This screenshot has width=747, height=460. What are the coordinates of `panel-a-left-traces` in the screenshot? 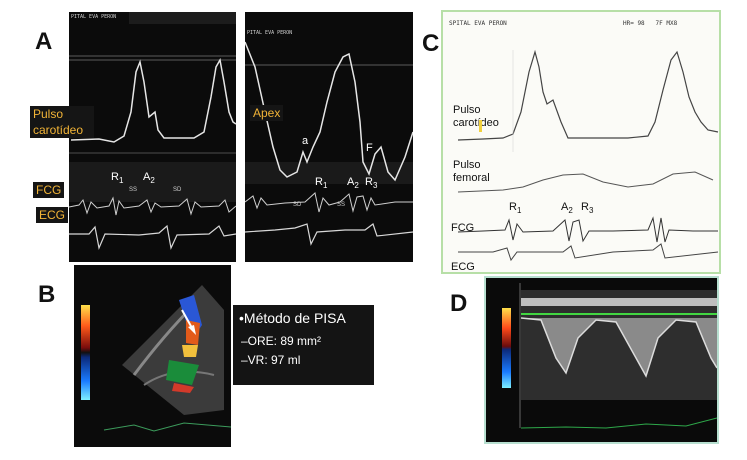 It's located at (152, 153).